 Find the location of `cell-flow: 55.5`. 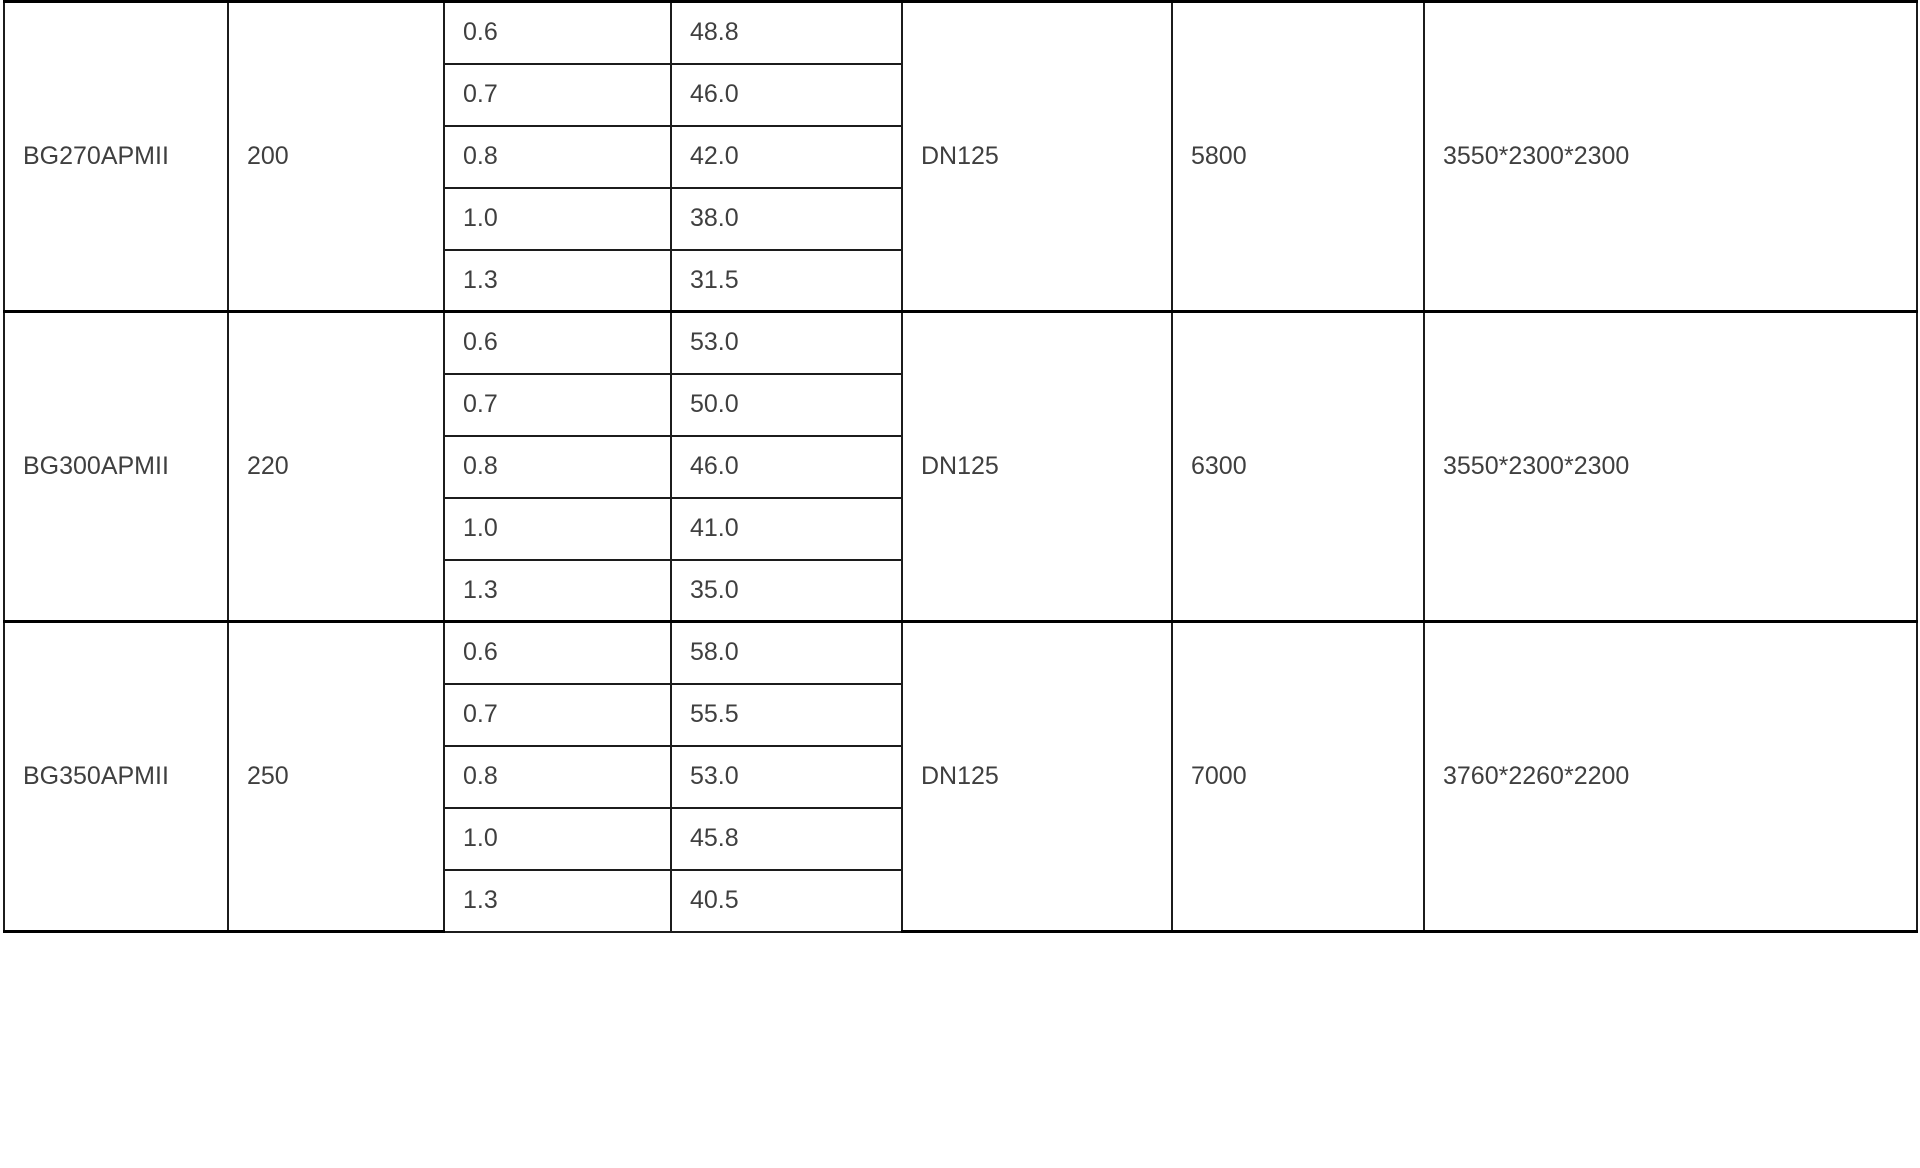

cell-flow: 55.5 is located at coordinates (786, 714).